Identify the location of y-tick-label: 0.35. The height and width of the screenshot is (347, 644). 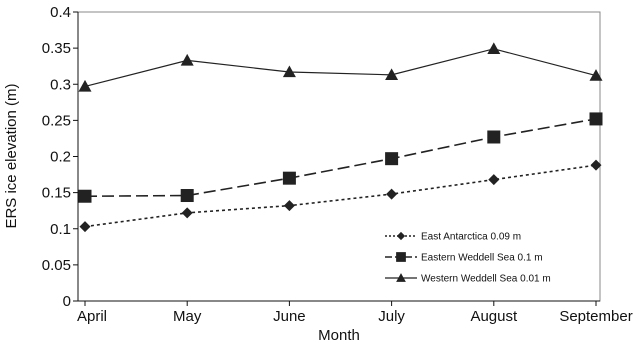
(56, 48).